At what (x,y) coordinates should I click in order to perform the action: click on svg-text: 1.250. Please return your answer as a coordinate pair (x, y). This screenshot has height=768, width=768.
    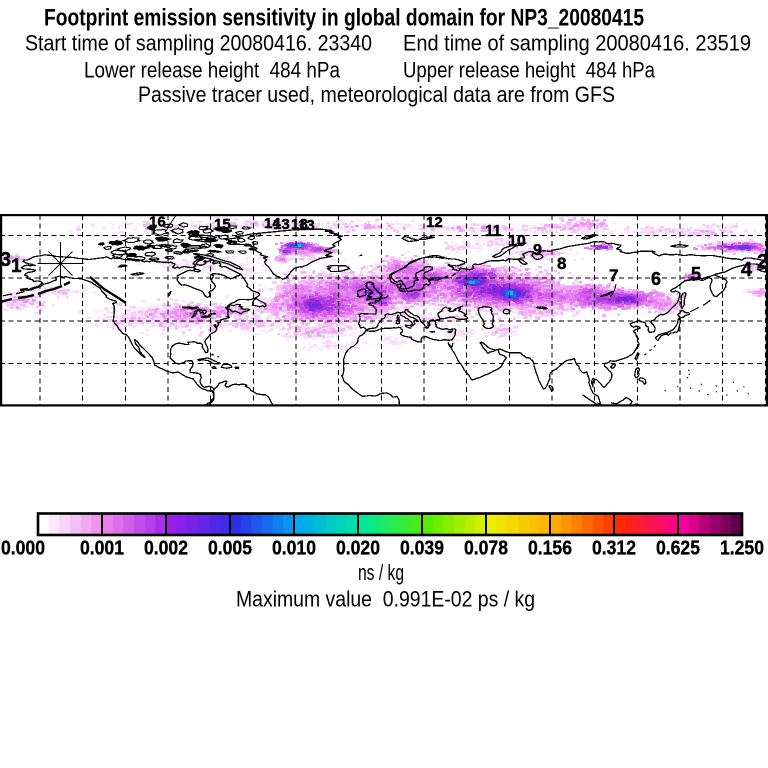
    Looking at the image, I should click on (742, 548).